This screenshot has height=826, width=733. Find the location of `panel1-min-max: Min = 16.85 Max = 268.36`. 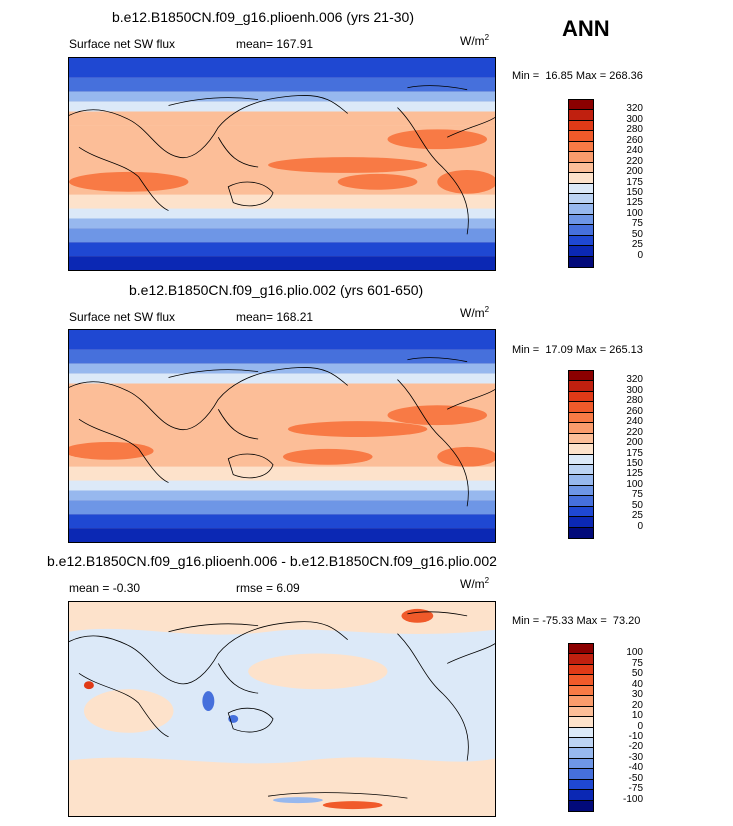

panel1-min-max: Min = 16.85 Max = 268.36 is located at coordinates (577, 76).